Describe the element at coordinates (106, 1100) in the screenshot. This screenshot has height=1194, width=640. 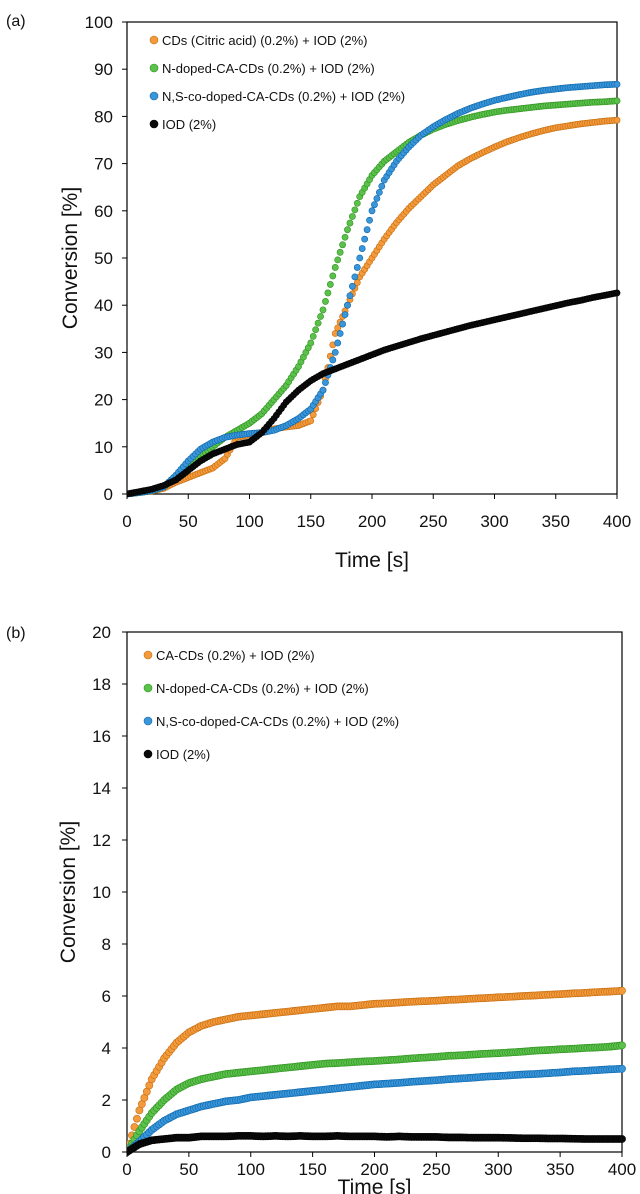
I see `y-tick-label: 2` at that location.